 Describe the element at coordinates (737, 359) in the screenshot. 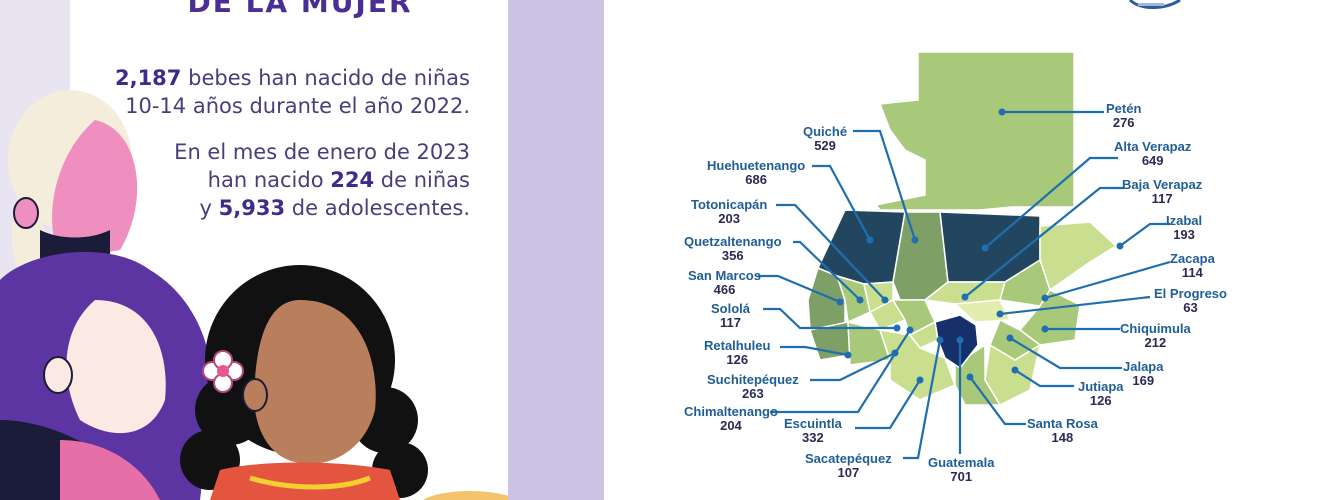

I see `label-value-retalhuleu: 126` at that location.